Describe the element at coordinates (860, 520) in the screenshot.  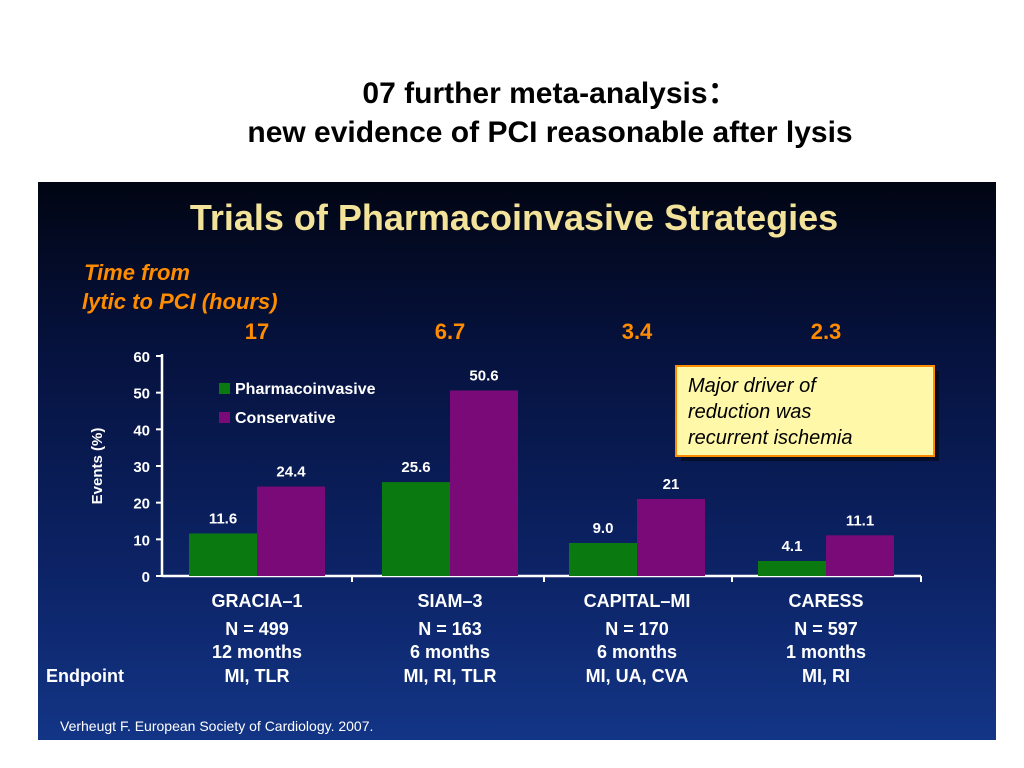
I see `data-label: 11.1` at that location.